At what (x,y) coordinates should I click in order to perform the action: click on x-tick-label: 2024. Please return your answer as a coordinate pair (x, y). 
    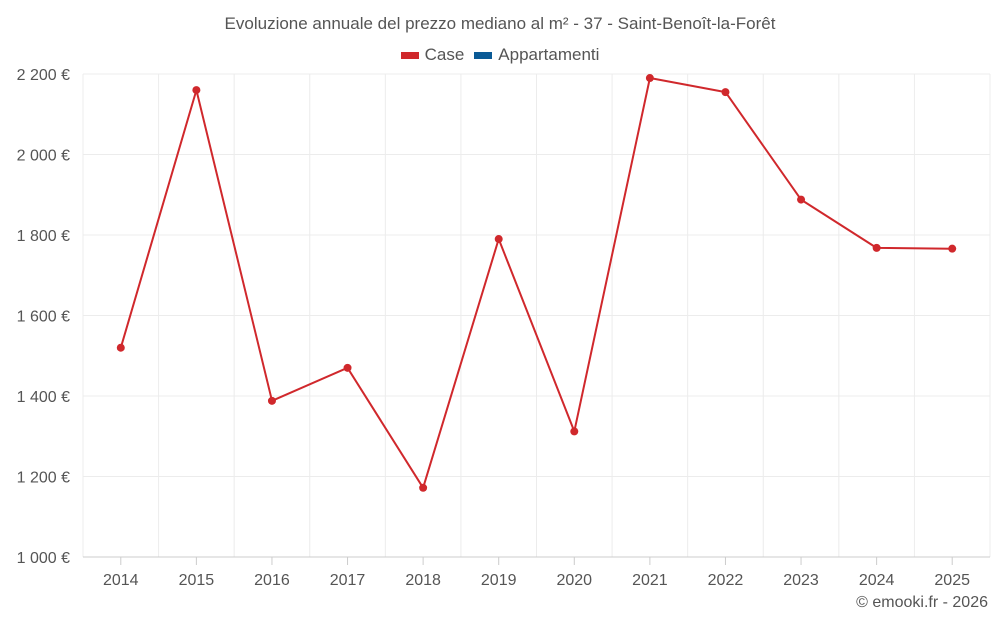
    Looking at the image, I should click on (877, 580).